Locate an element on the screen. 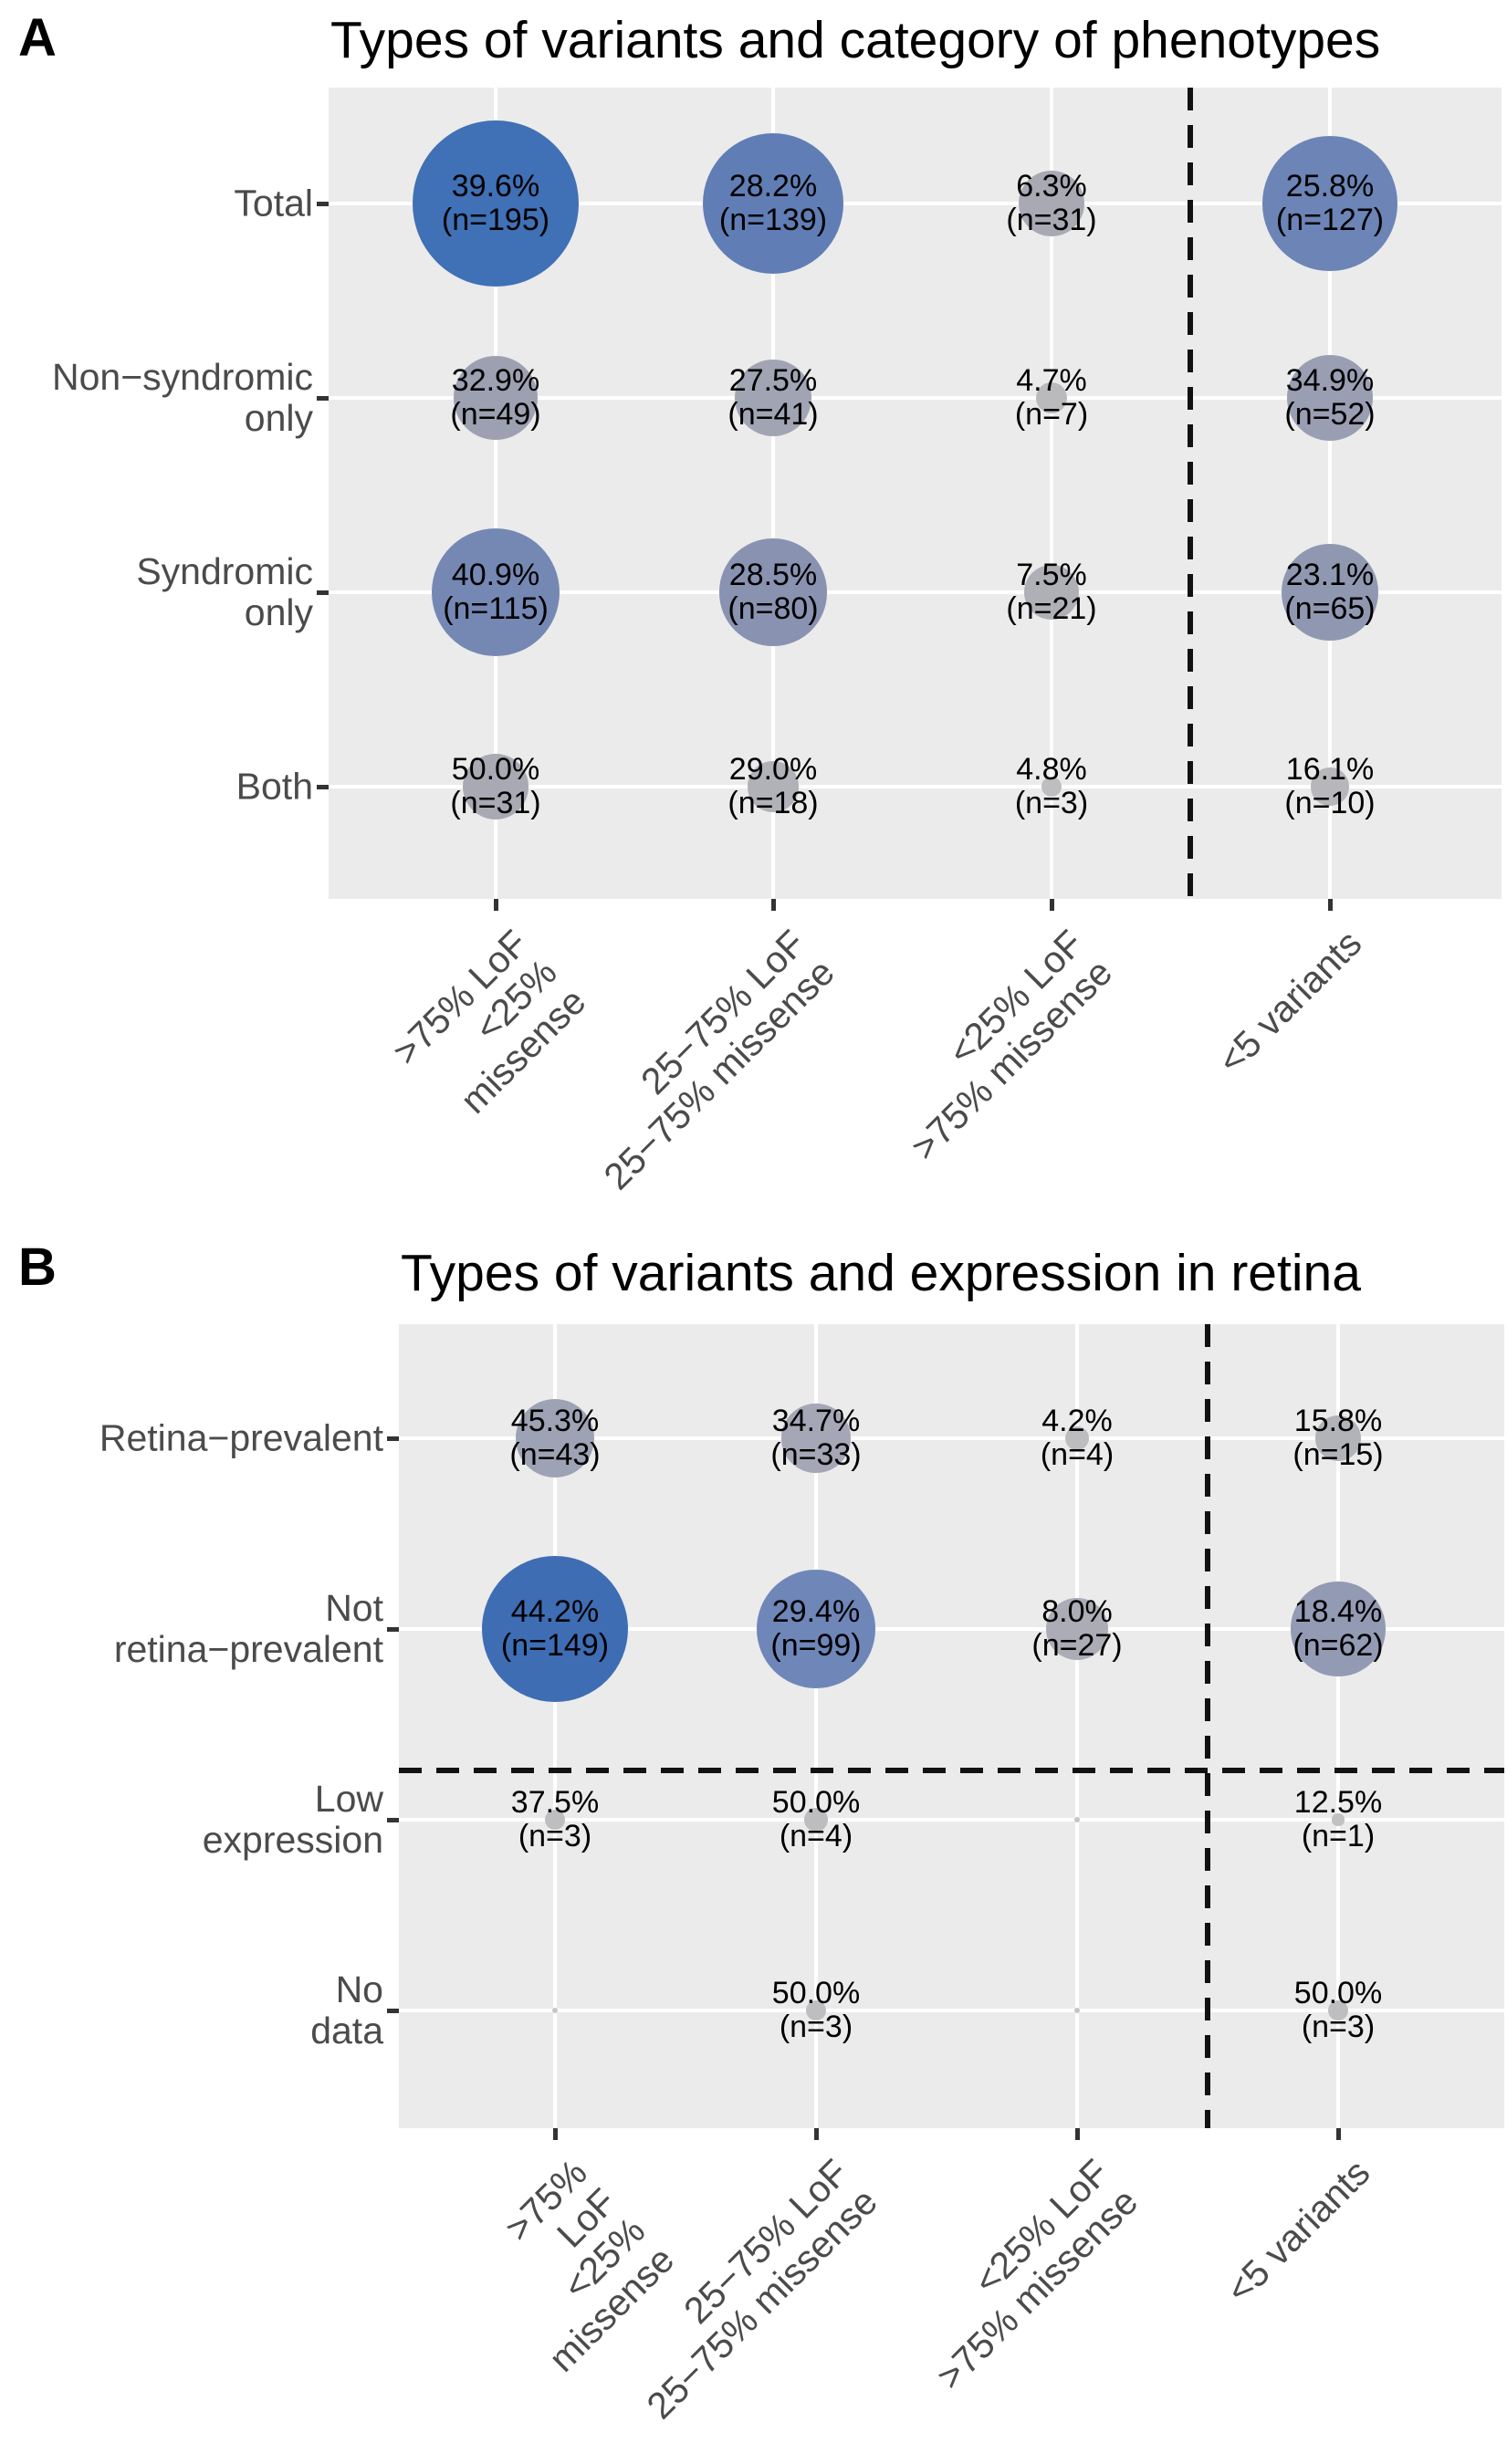  bubble-label: 40.9% (n=115) is located at coordinates (496, 592).